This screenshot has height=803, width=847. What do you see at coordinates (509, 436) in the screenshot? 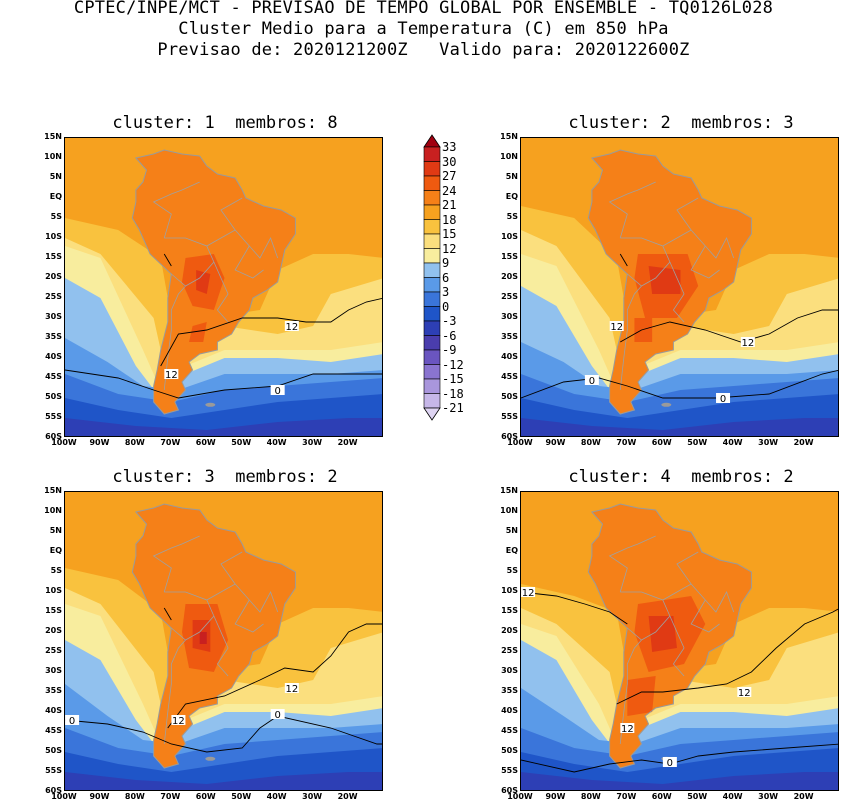
I see `lat-tick-label: 60S` at bounding box center [509, 436].